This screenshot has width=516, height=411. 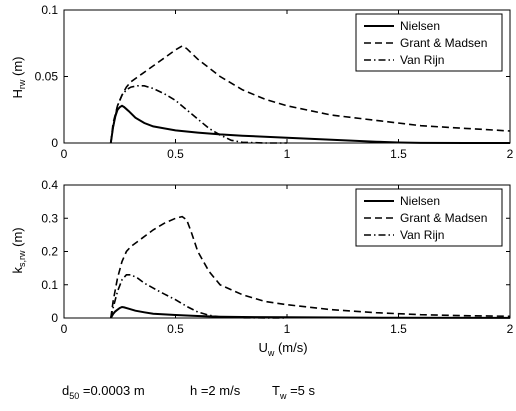 What do you see at coordinates (103, 392) in the screenshot?
I see `caption-d50: d50 =0.0003 m` at bounding box center [103, 392].